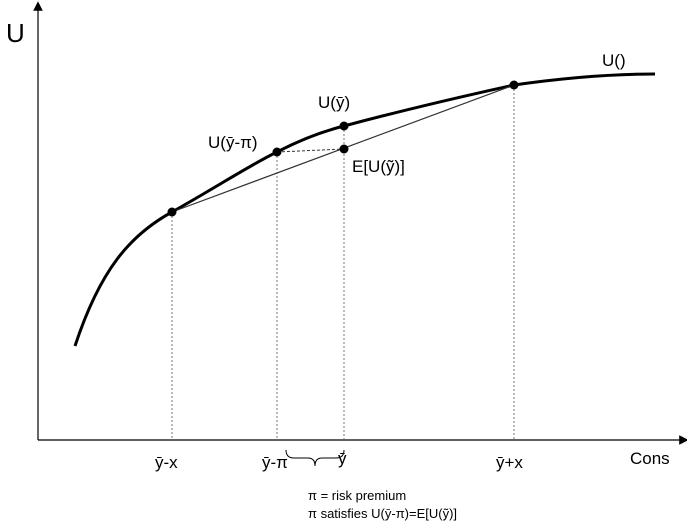  Describe the element at coordinates (172, 212) in the screenshot. I see `point-ybar-minus-x` at that location.